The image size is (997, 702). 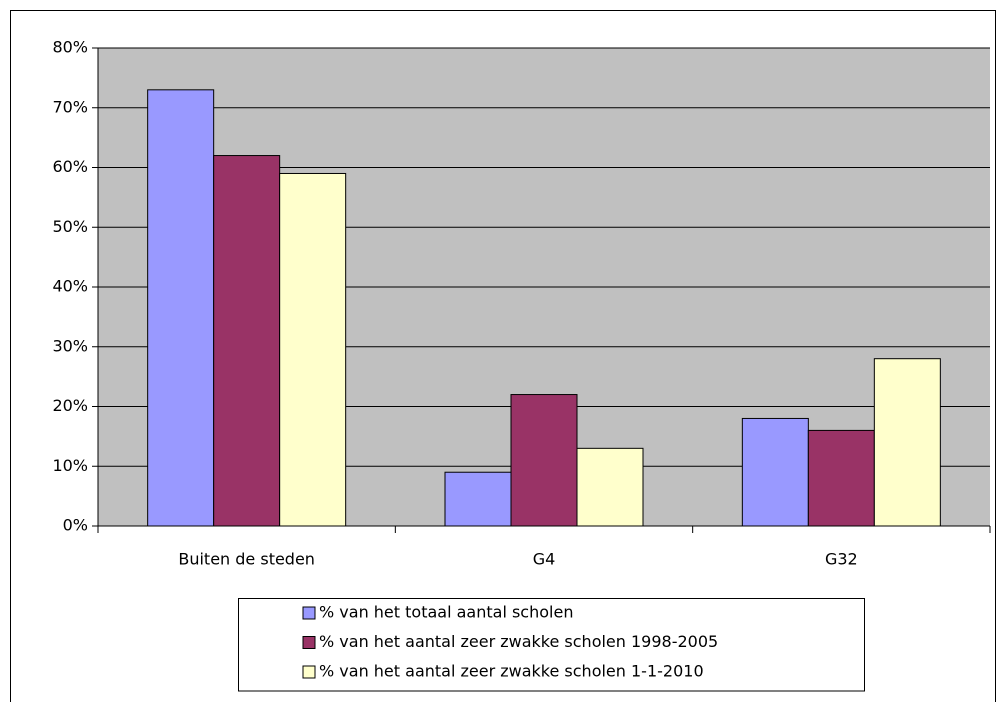 I want to click on y-tick-label: 0%, so click(x=75, y=525).